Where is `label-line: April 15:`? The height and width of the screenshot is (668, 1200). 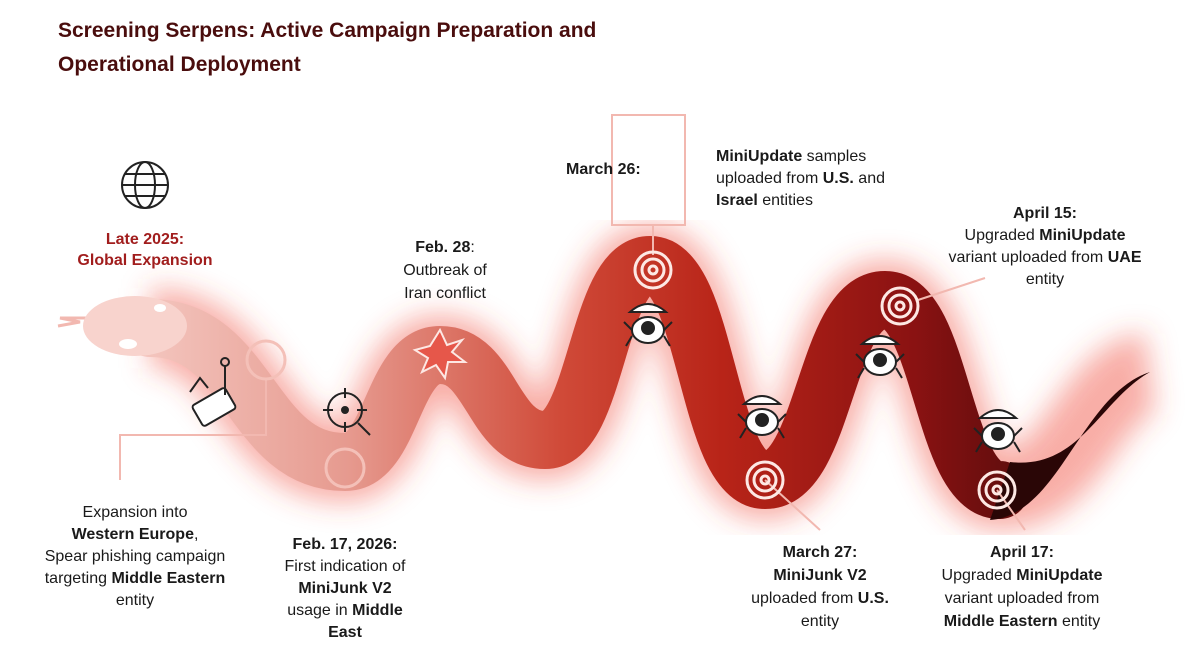 label-line: April 15: is located at coordinates (1045, 213).